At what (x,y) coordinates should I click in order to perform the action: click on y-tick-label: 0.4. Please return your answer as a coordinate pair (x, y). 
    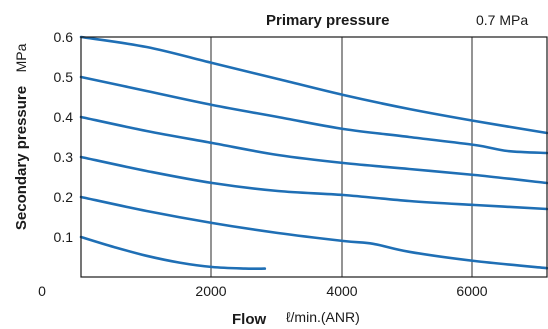
    Looking at the image, I should click on (64, 117).